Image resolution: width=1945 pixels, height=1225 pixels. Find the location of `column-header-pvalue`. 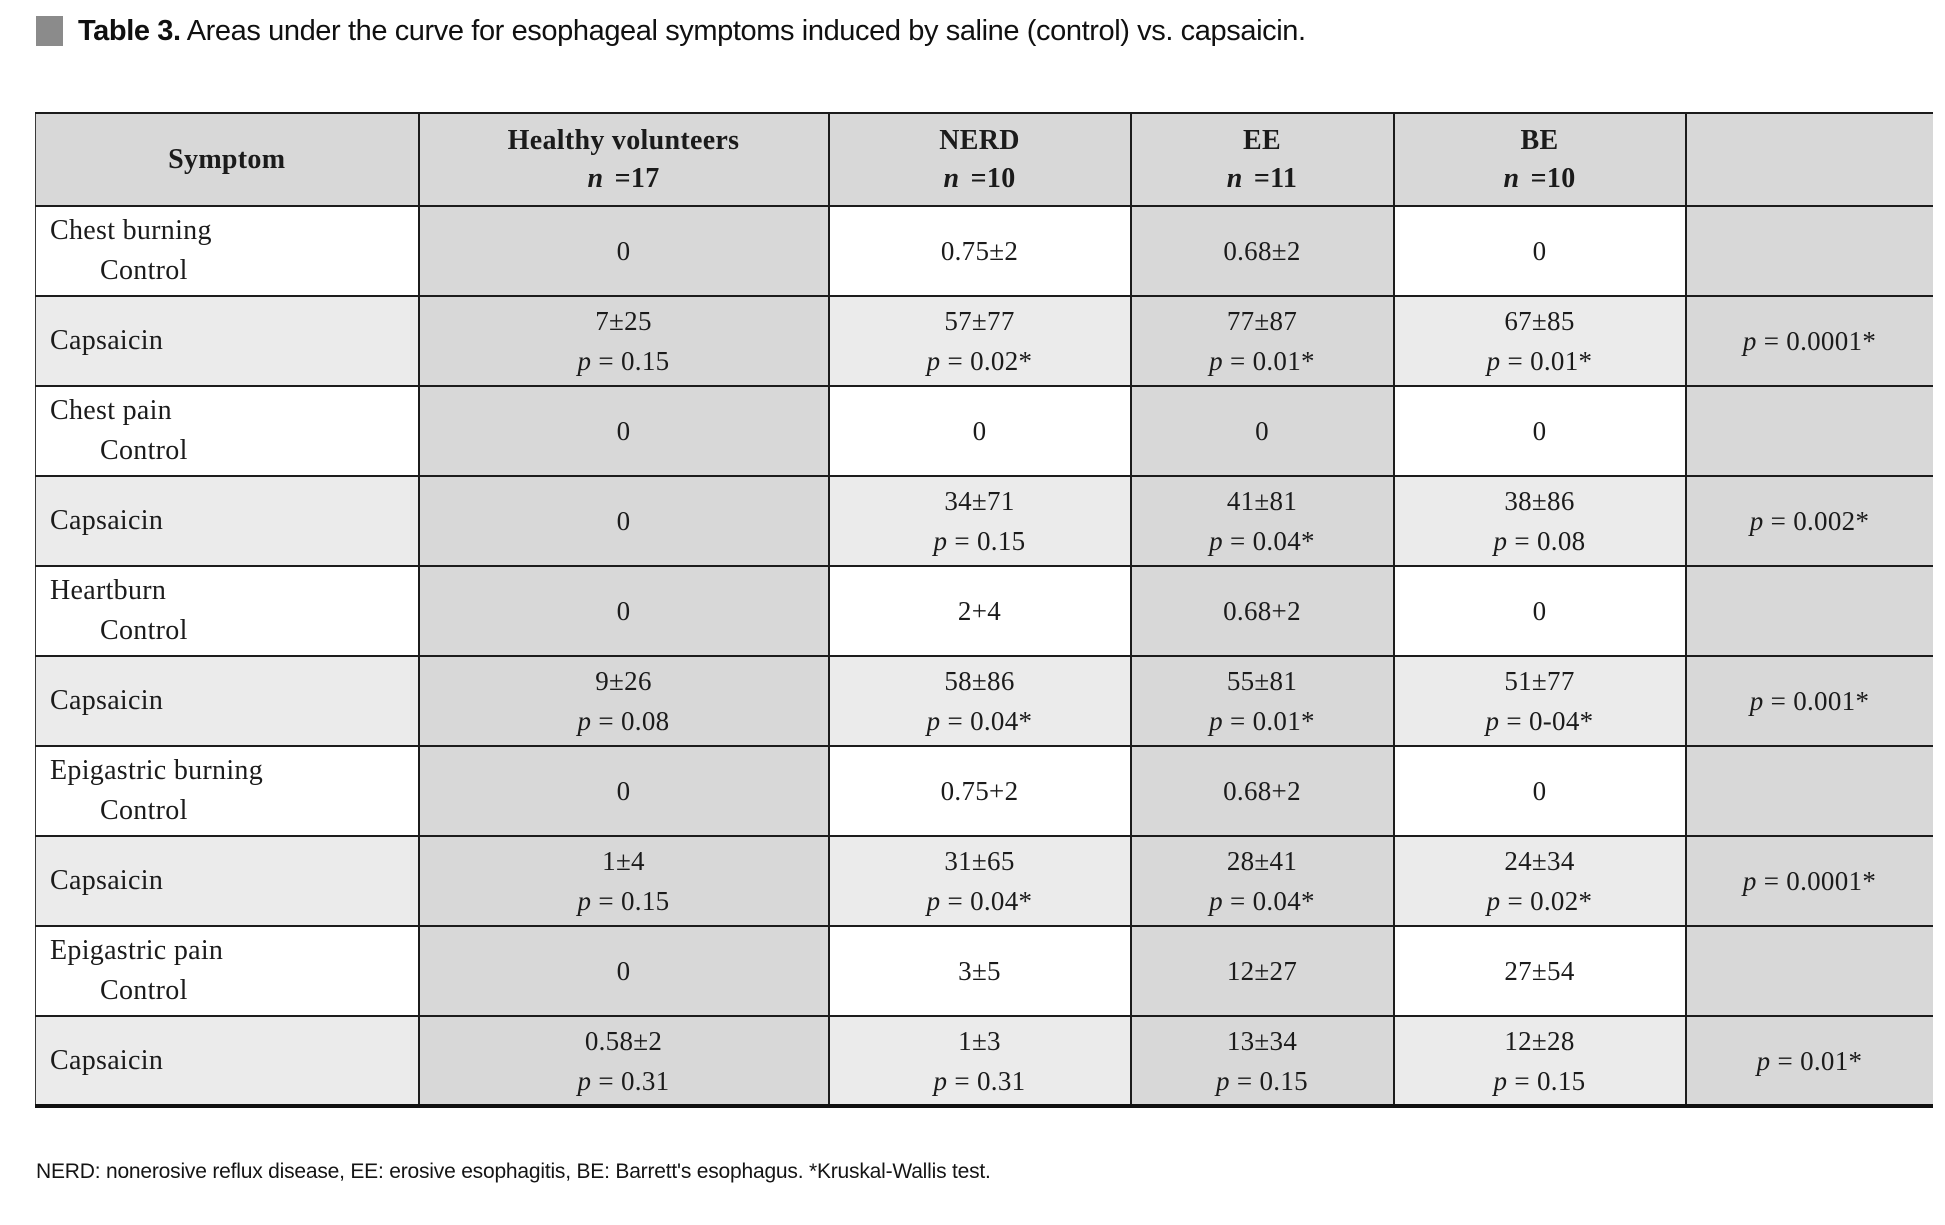

column-header-pvalue is located at coordinates (1808, 159).